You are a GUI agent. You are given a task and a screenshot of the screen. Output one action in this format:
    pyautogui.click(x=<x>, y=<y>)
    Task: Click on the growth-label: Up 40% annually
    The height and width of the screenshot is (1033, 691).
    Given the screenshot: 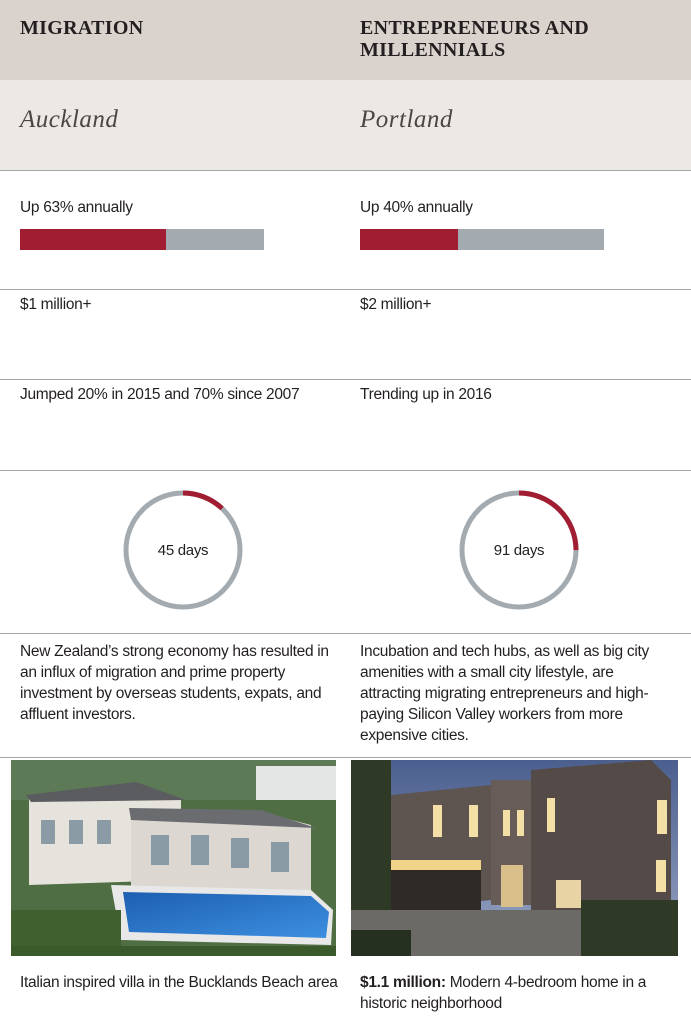 What is the action you would take?
    pyautogui.click(x=416, y=207)
    